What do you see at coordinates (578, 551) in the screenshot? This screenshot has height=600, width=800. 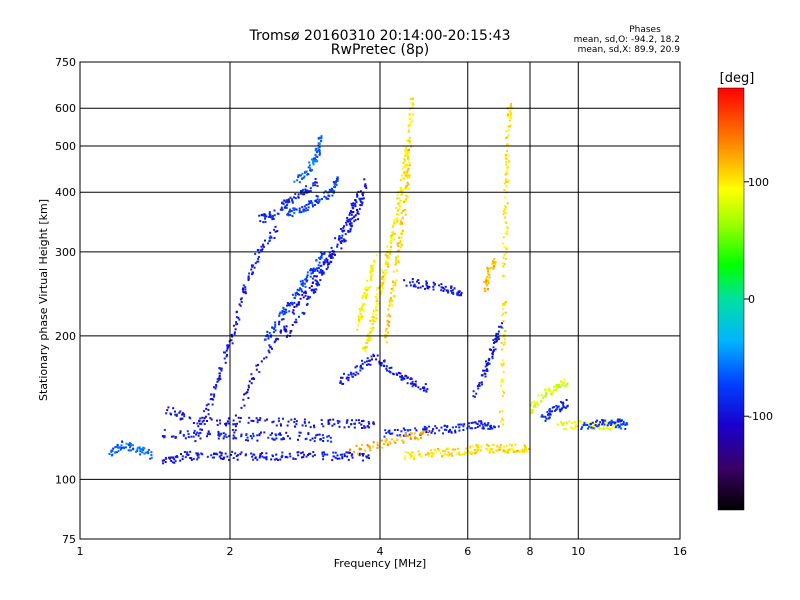 I see `x-tick-label: 10` at bounding box center [578, 551].